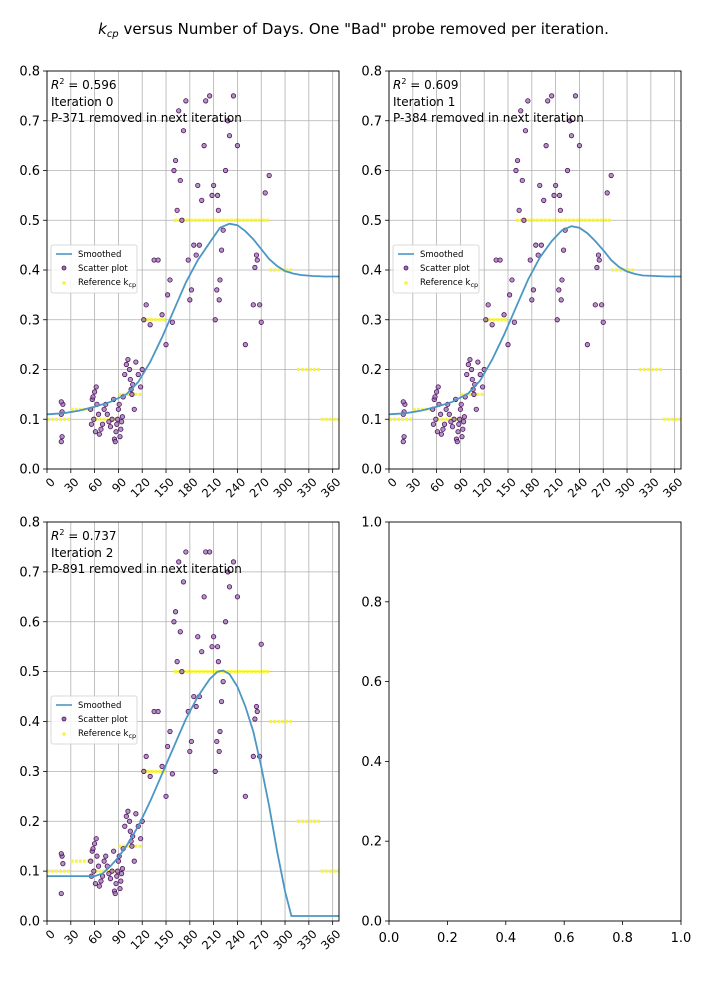 This screenshot has height=1000, width=707. What do you see at coordinates (389, 938) in the screenshot?
I see `x-tick-label: 0.0` at bounding box center [389, 938].